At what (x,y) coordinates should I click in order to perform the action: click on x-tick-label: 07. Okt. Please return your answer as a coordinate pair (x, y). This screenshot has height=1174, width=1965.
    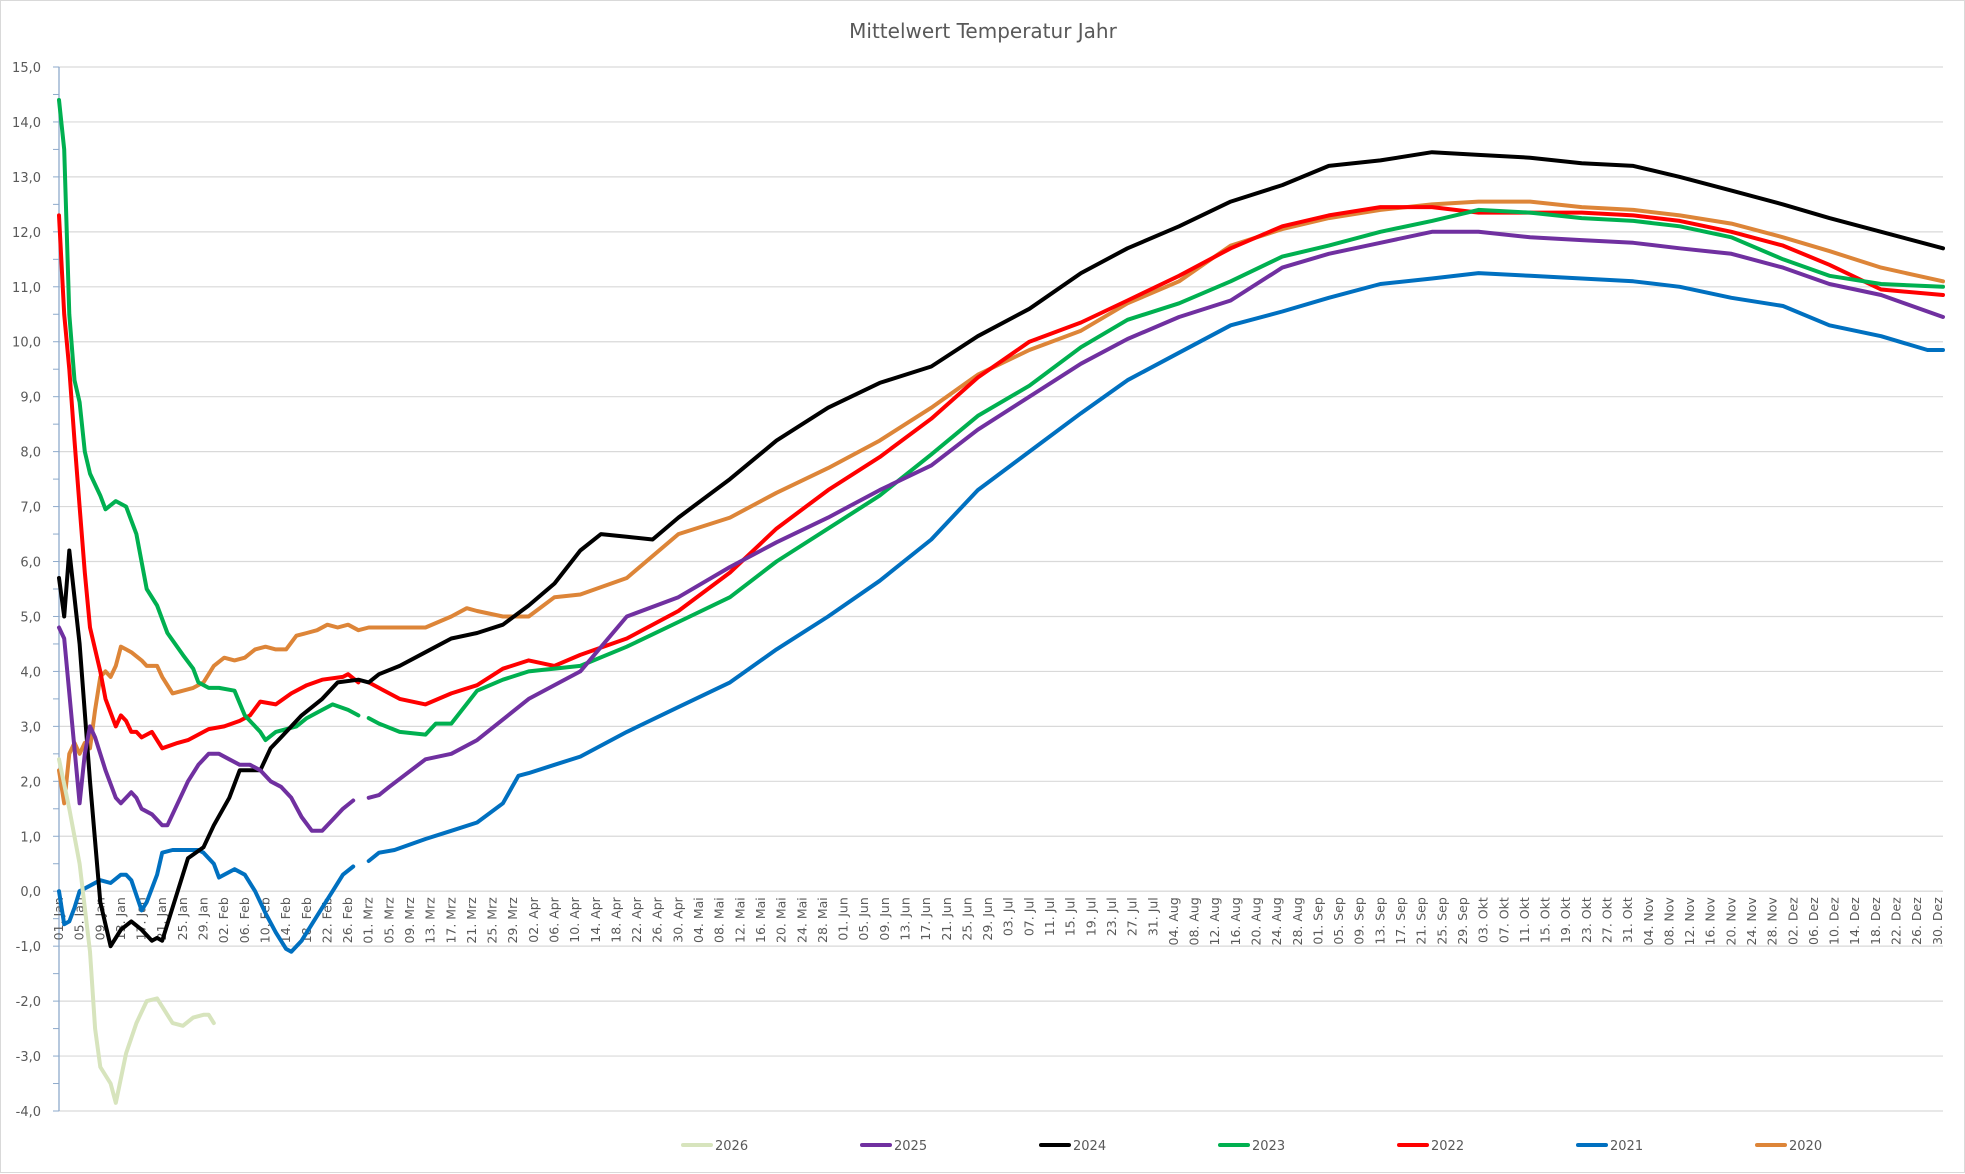
    Looking at the image, I should click on (1503, 920).